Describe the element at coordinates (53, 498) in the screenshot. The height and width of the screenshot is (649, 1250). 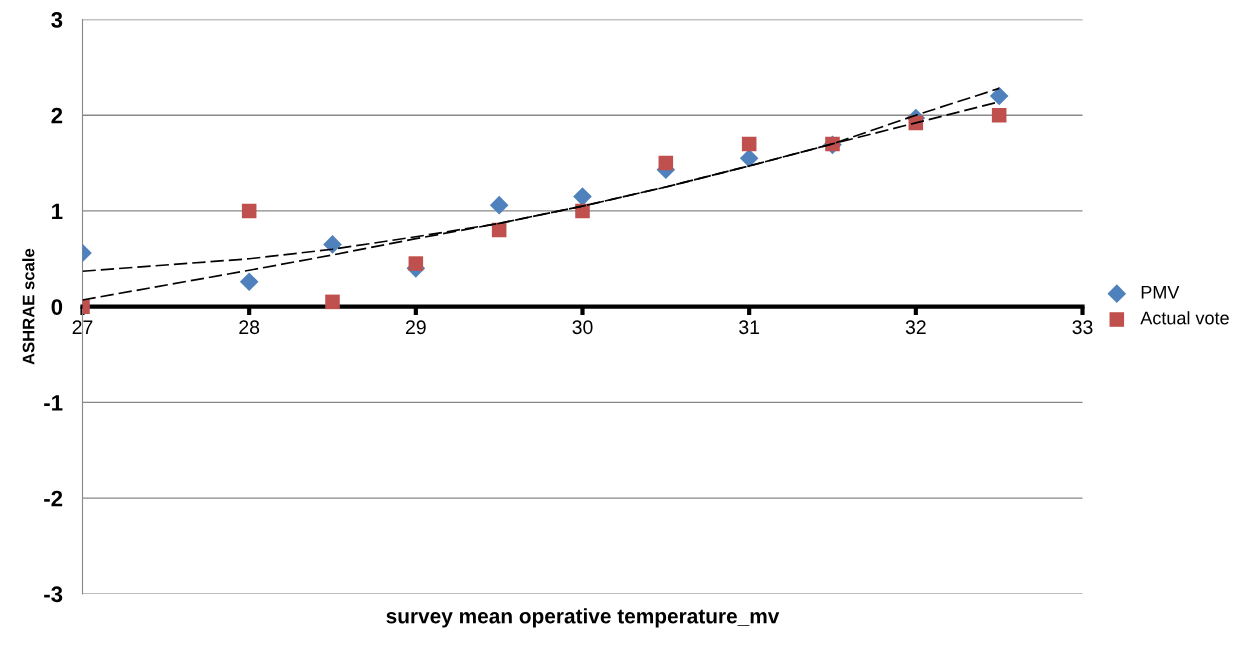
I see `y-tick-label: -2` at that location.